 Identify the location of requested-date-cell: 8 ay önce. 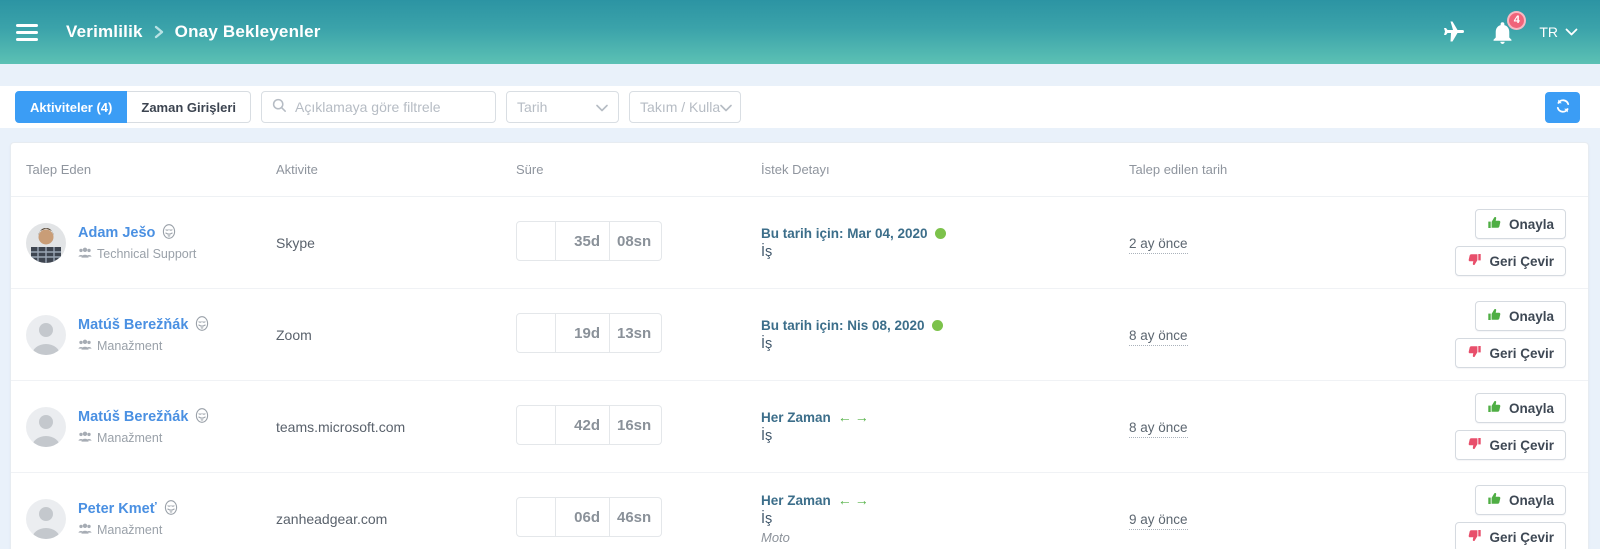
(1158, 336).